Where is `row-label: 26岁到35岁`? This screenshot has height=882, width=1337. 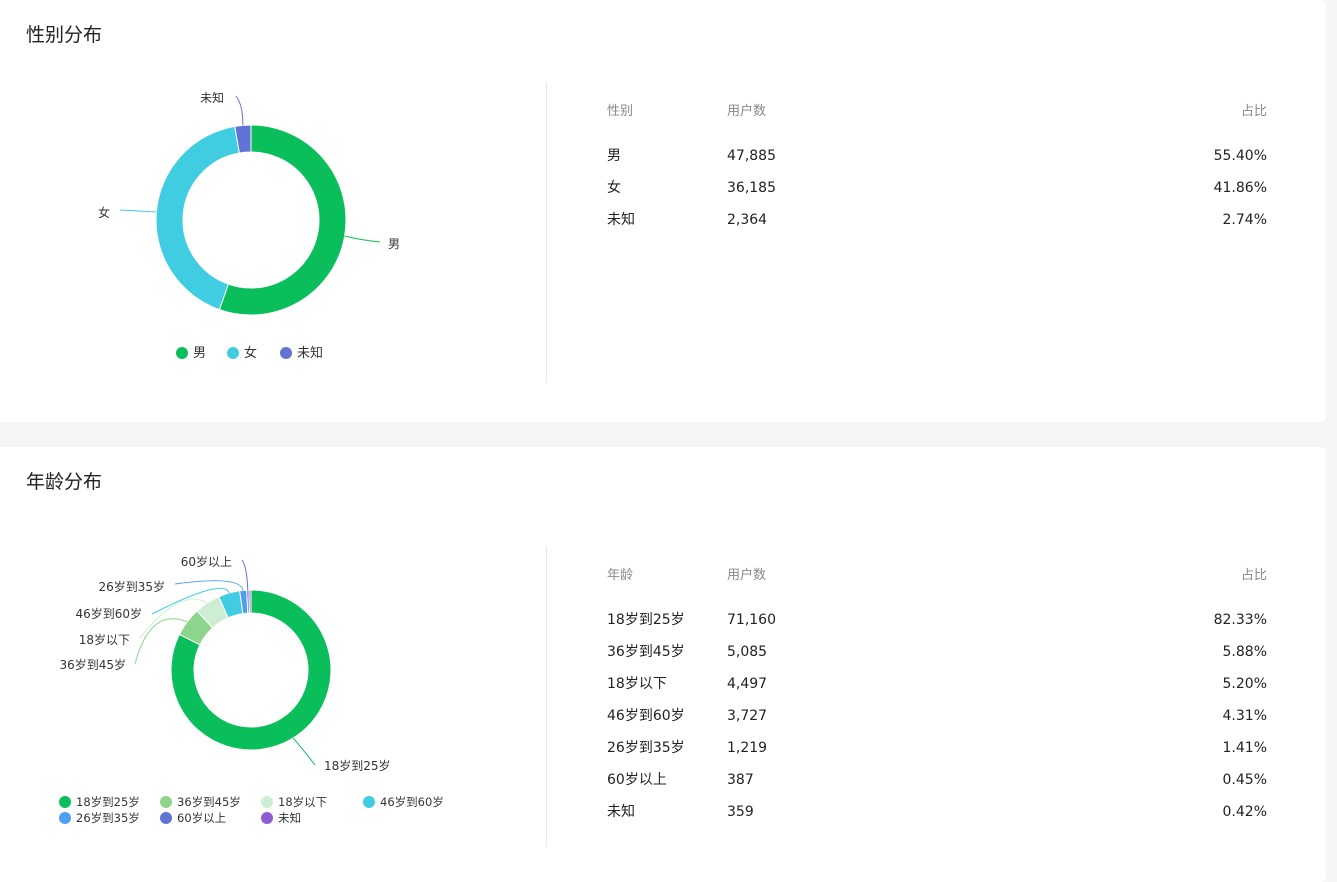
row-label: 26岁到35岁 is located at coordinates (646, 748).